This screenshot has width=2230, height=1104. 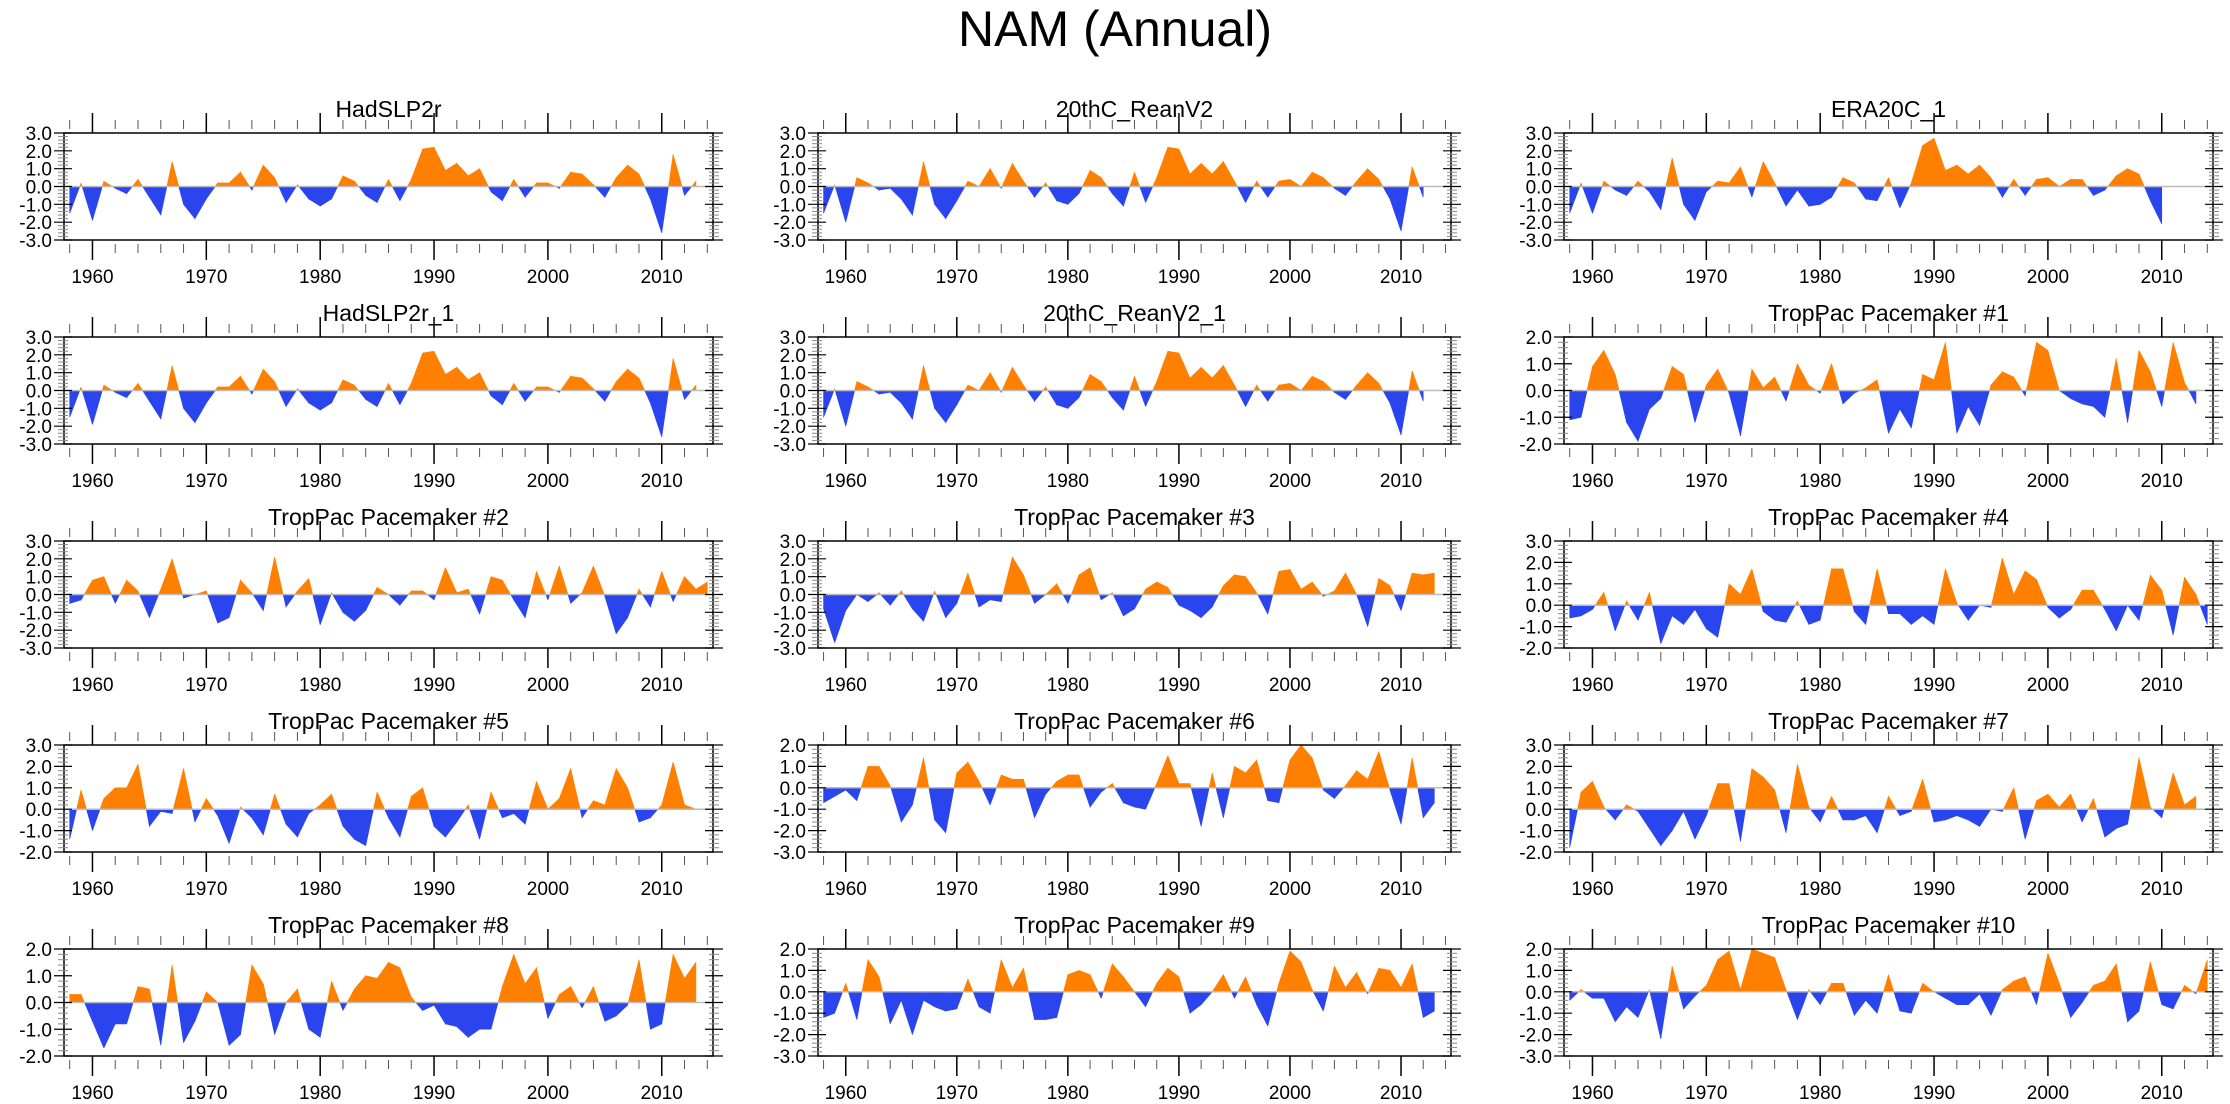 What do you see at coordinates (1539, 170) in the screenshot?
I see `y-tick-label: 1.0` at bounding box center [1539, 170].